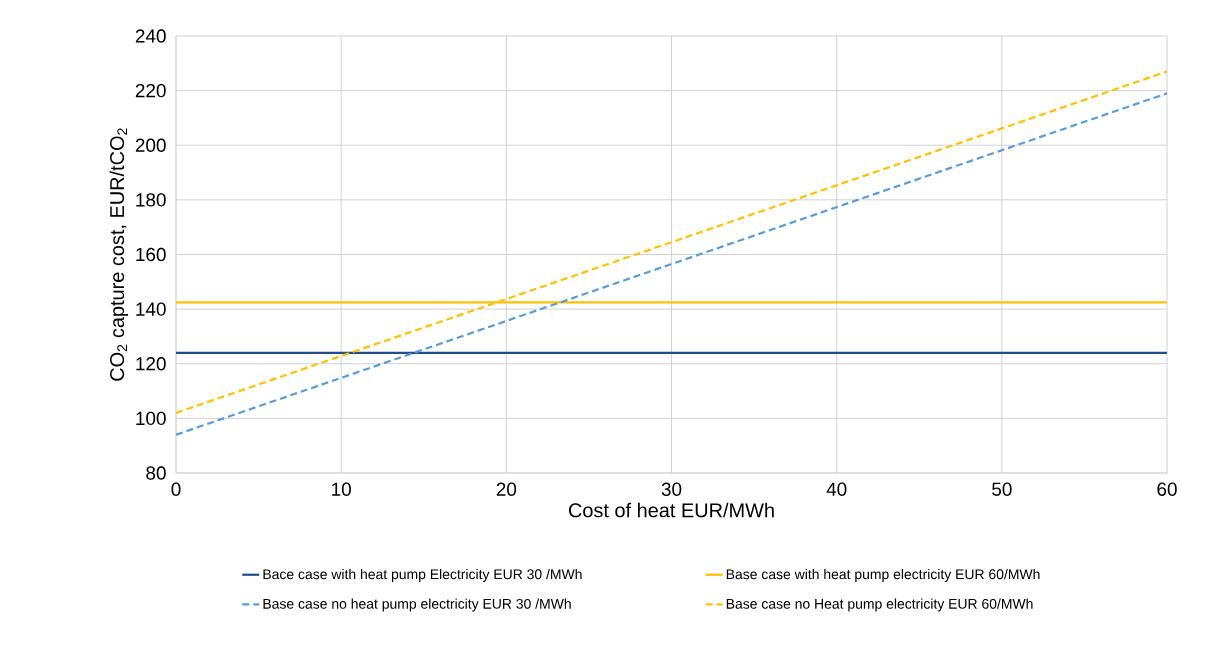  I want to click on y-tick-label: 80, so click(156, 473).